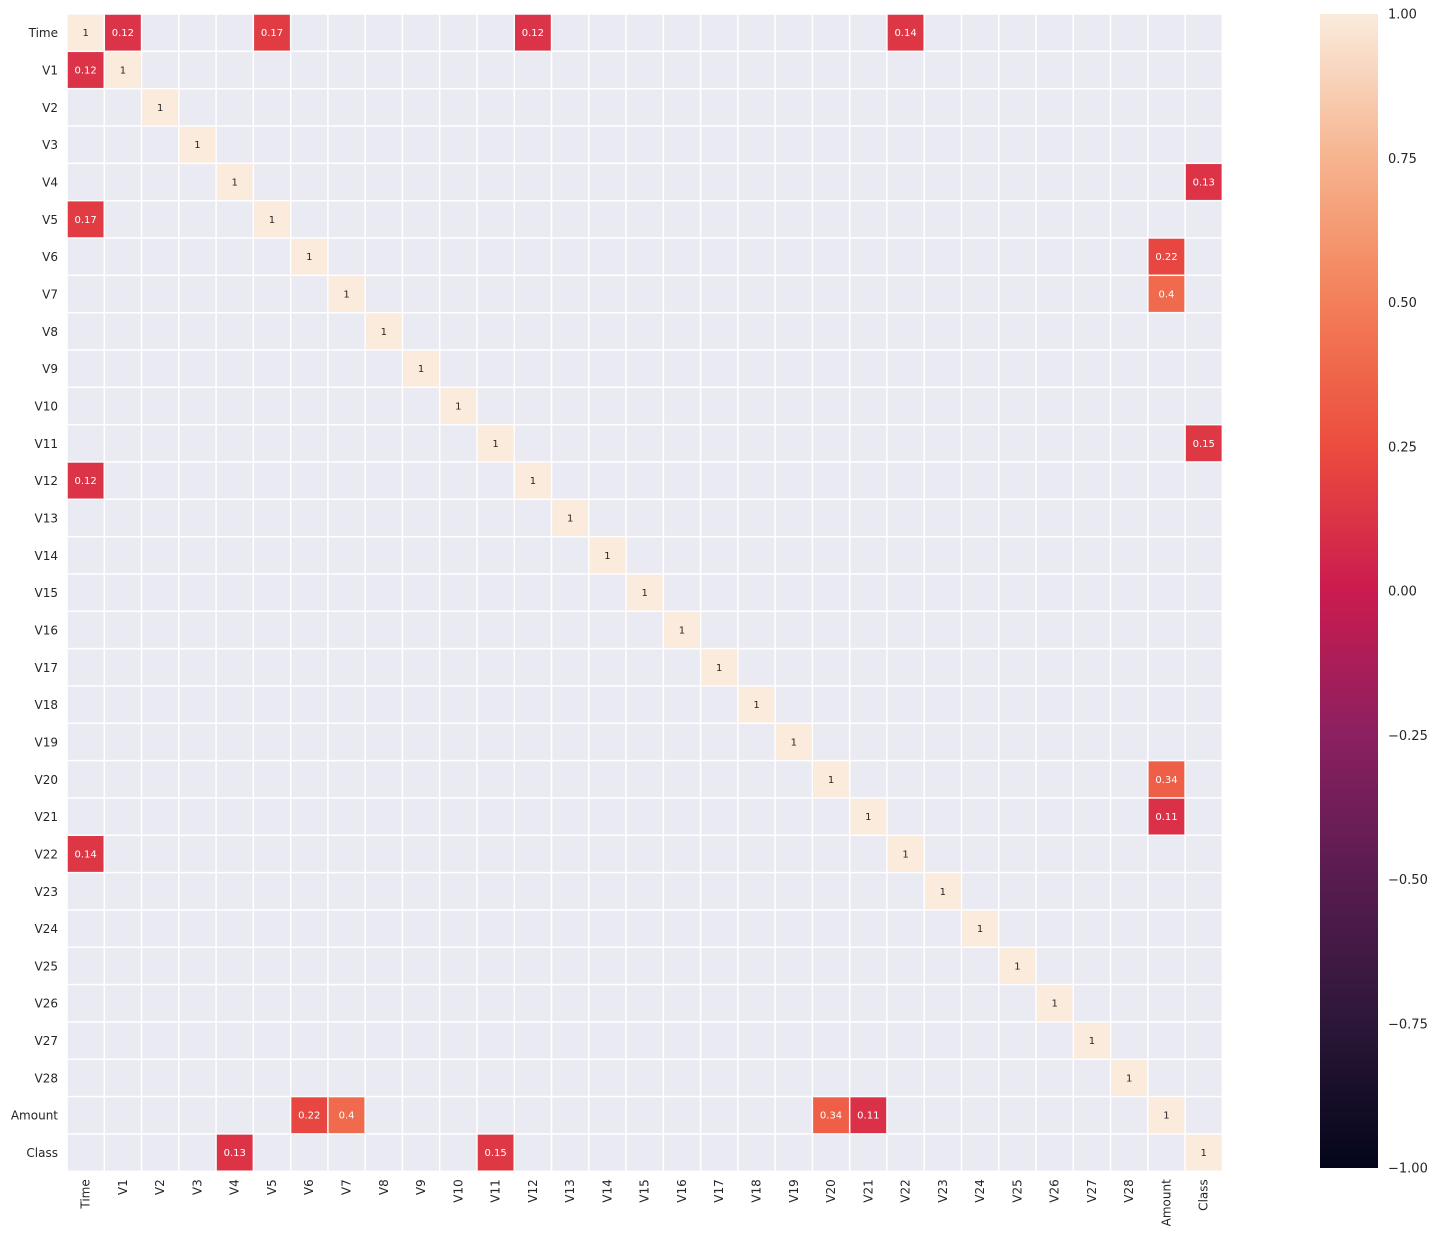  I want to click on heatmap-cell-v16-v16, so click(682, 630).